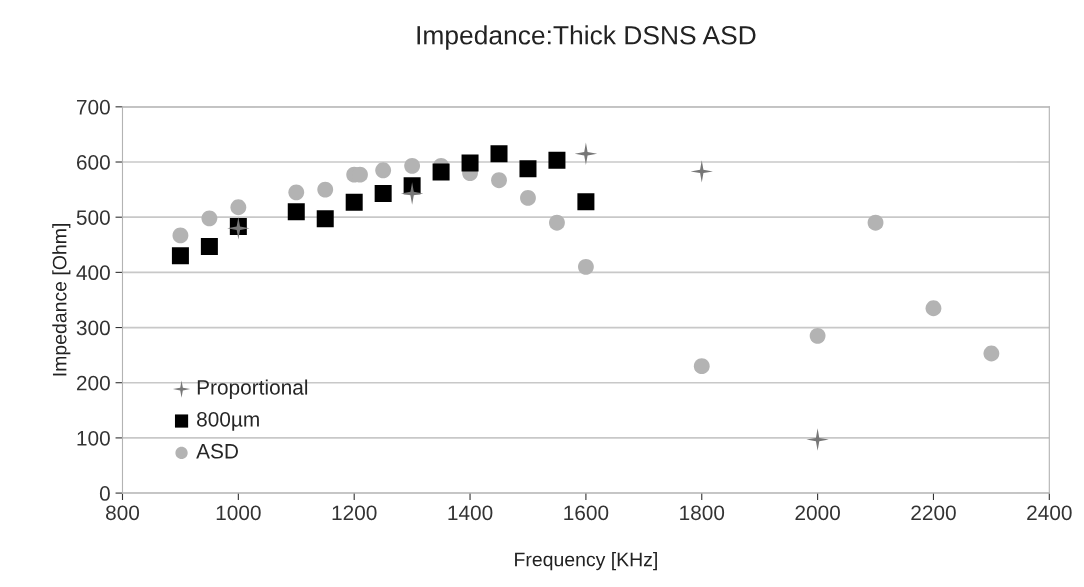 Image resolution: width=1084 pixels, height=587 pixels. I want to click on y-tick-label: 300, so click(93, 328).